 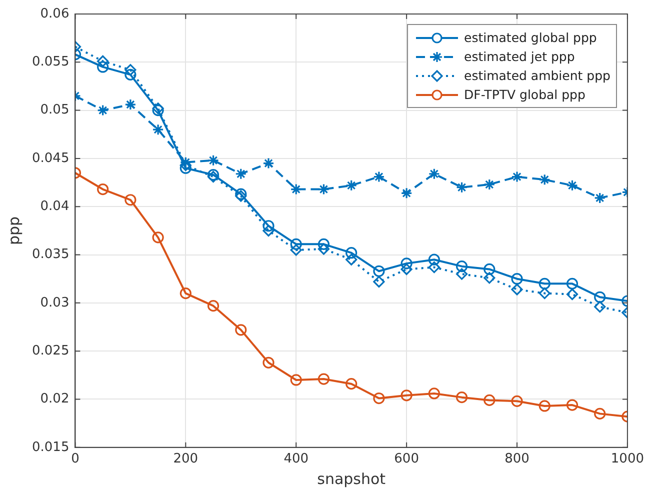 What do you see at coordinates (517, 459) in the screenshot?
I see `x-tick-label: 800` at bounding box center [517, 459].